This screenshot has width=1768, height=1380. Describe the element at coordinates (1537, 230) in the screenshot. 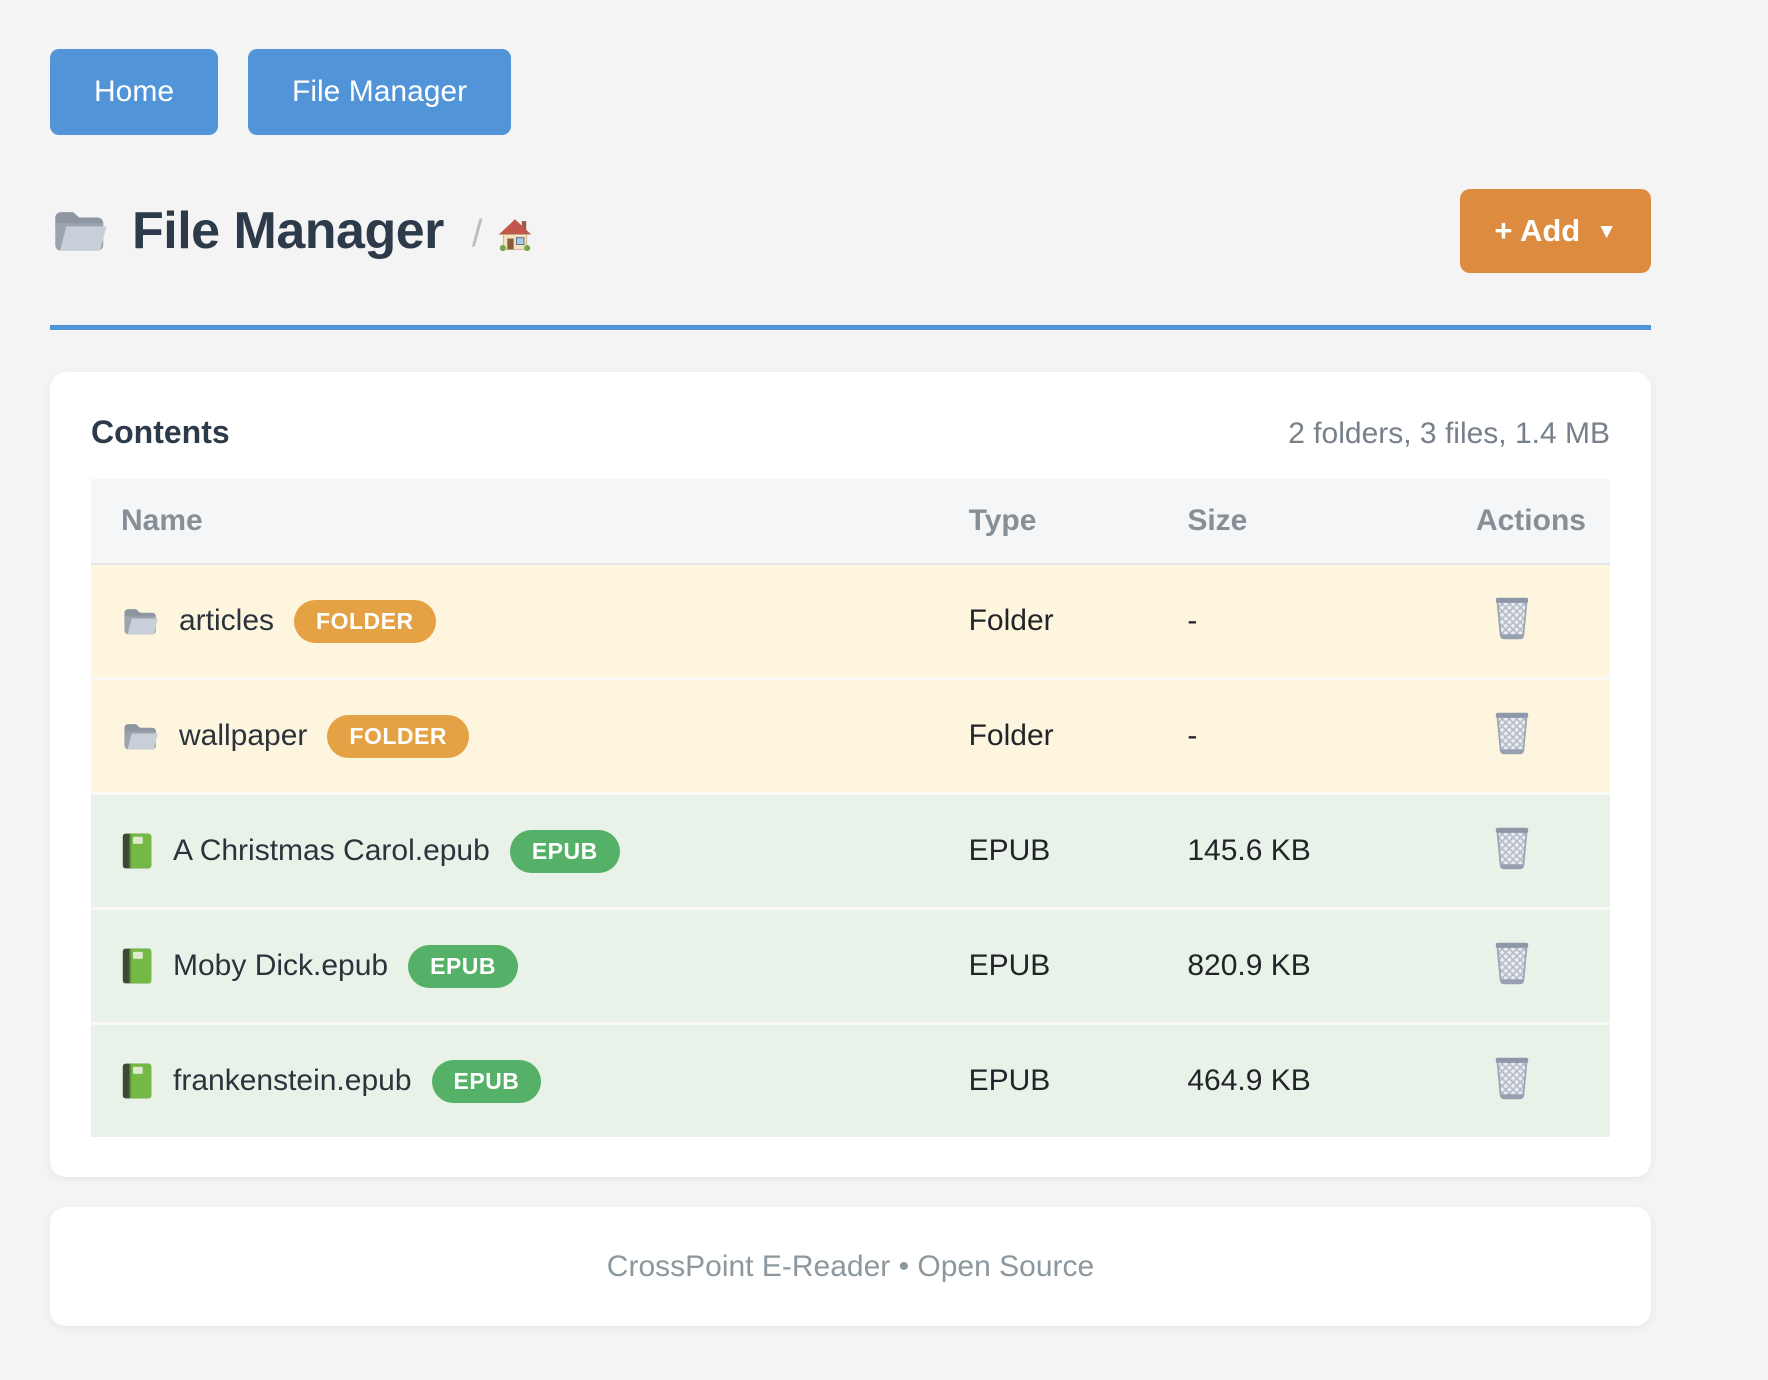

I see `add-button-label: + Add` at that location.